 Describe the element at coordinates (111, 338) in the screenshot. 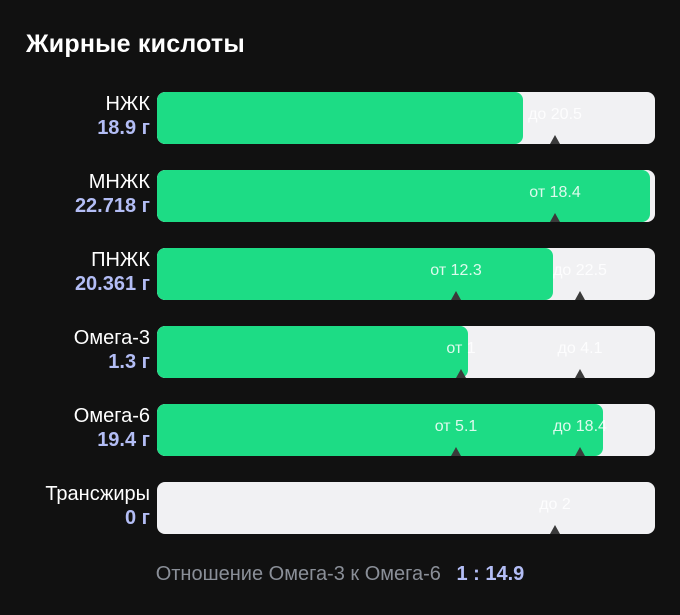

I see `nutrient-name: Омега-3` at that location.